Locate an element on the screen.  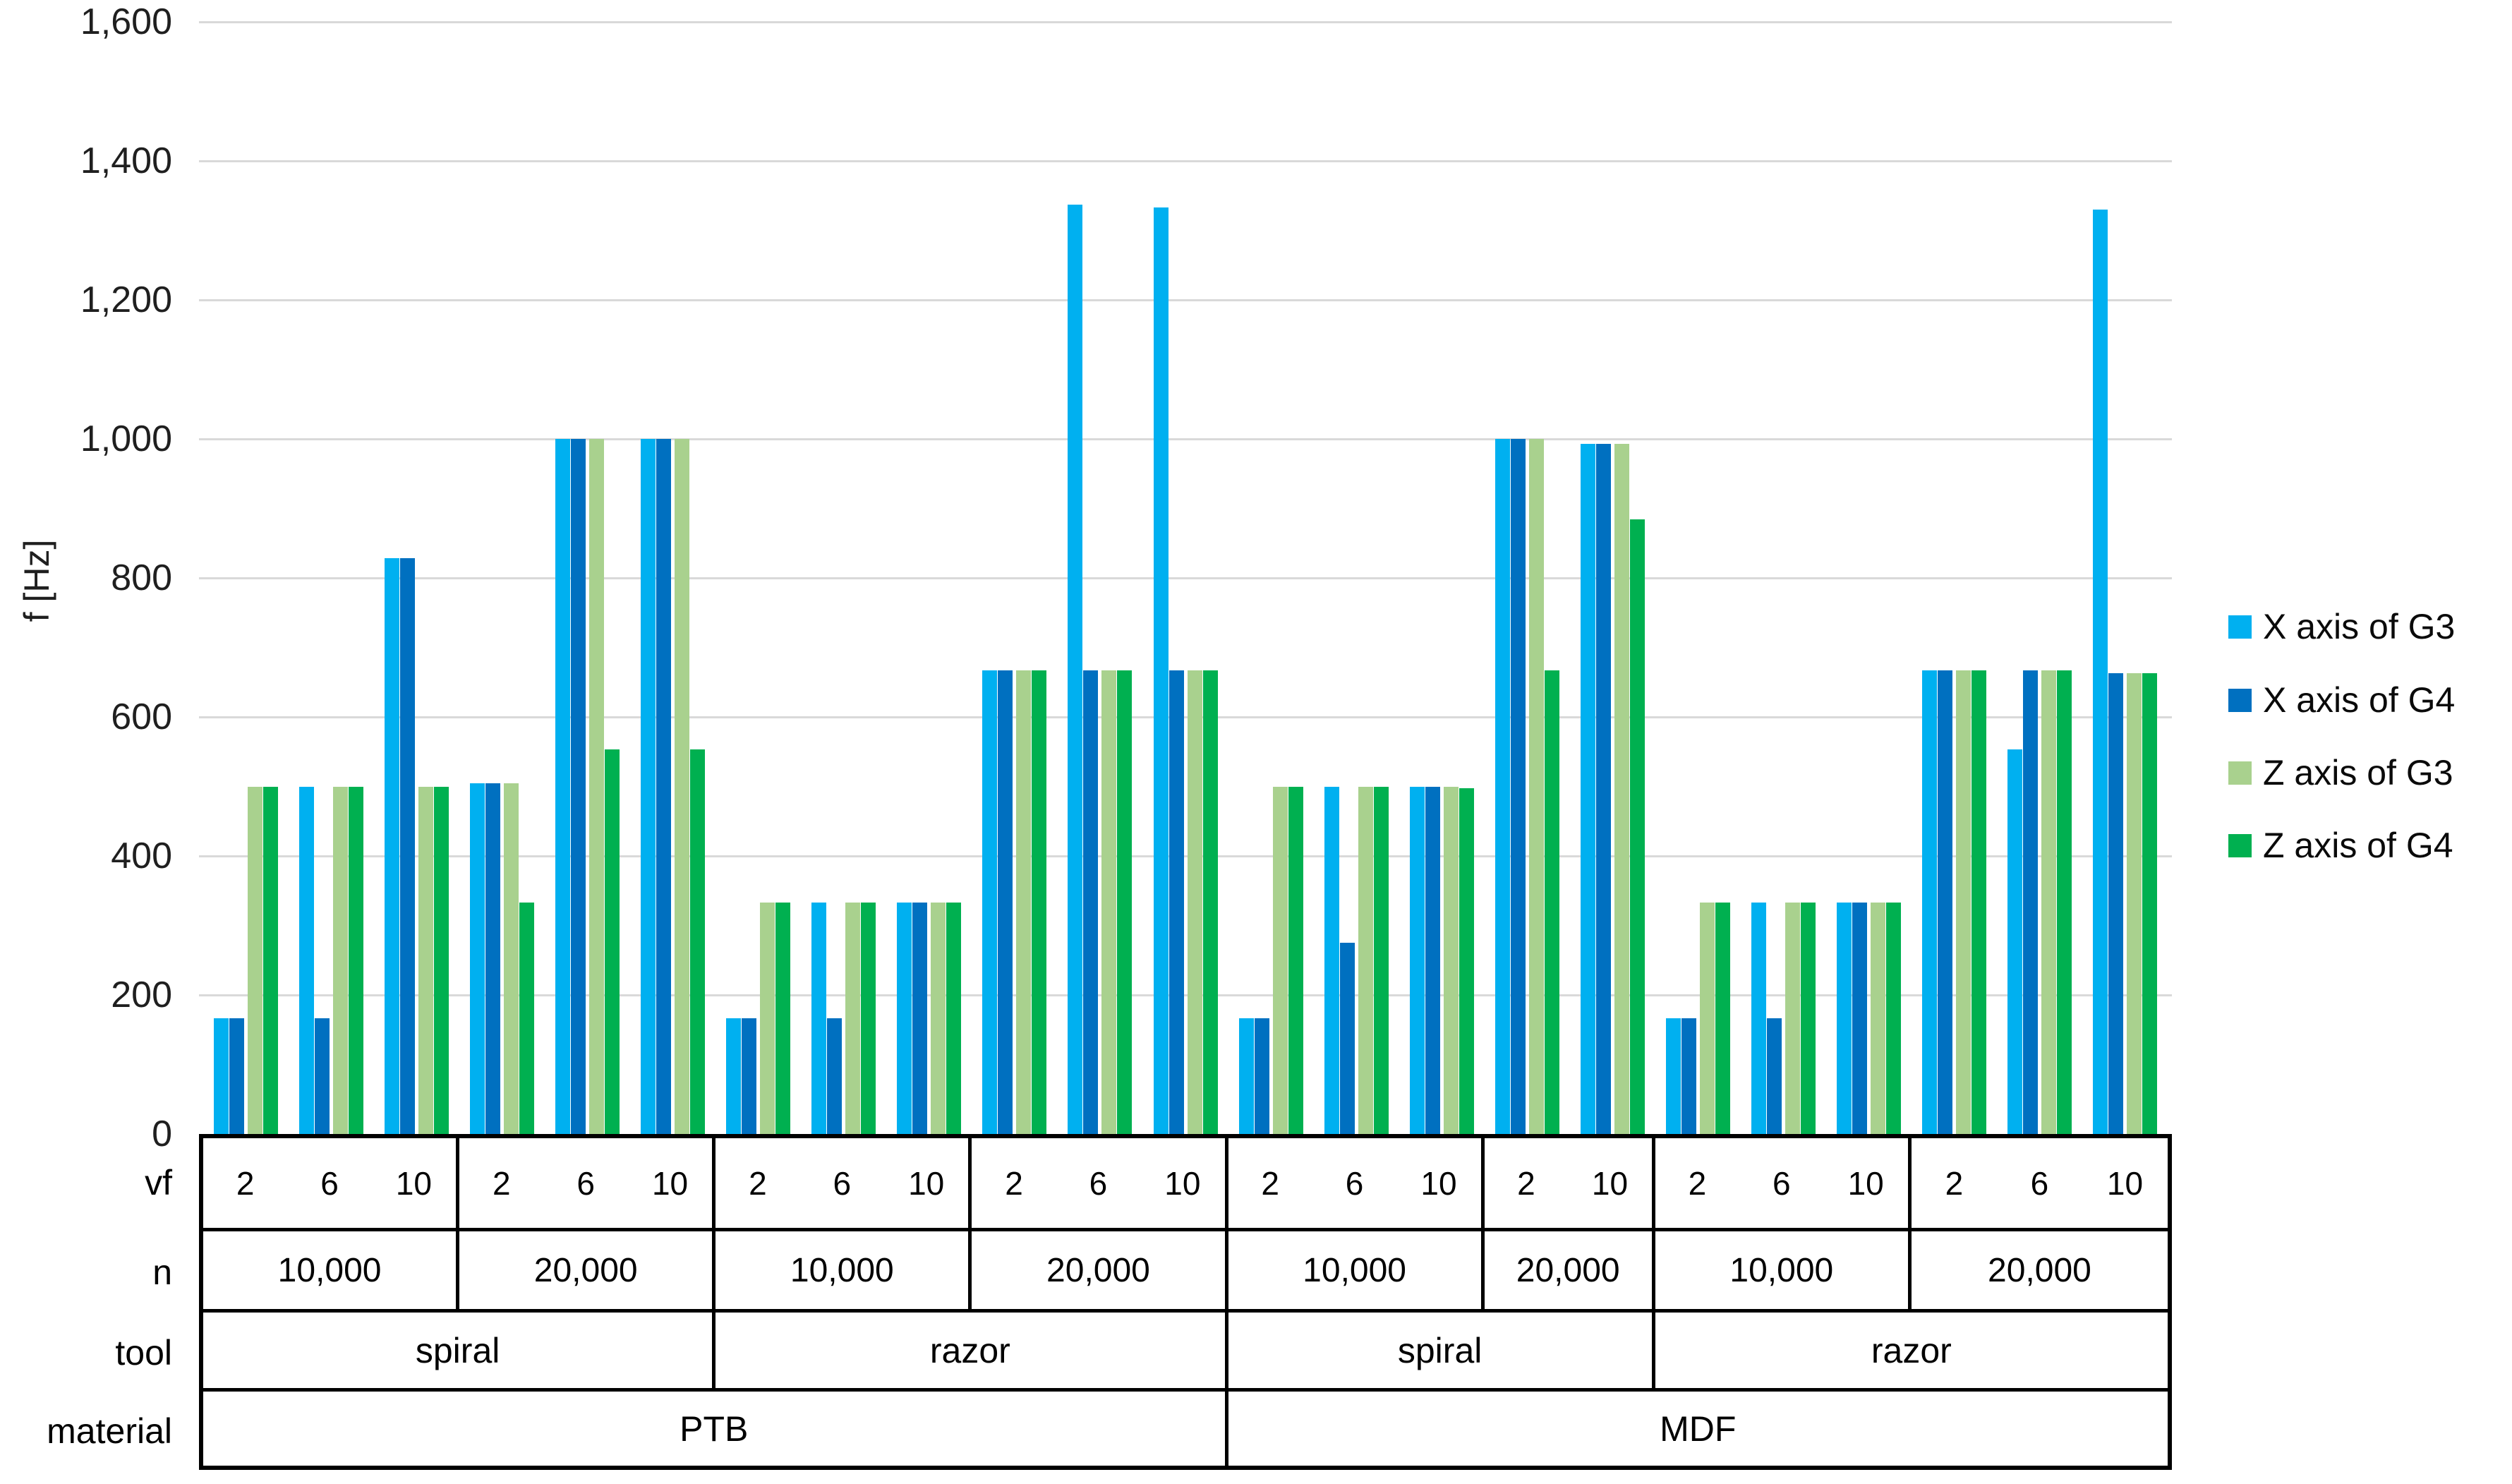
tool-value: razor is located at coordinates (1911, 1350).